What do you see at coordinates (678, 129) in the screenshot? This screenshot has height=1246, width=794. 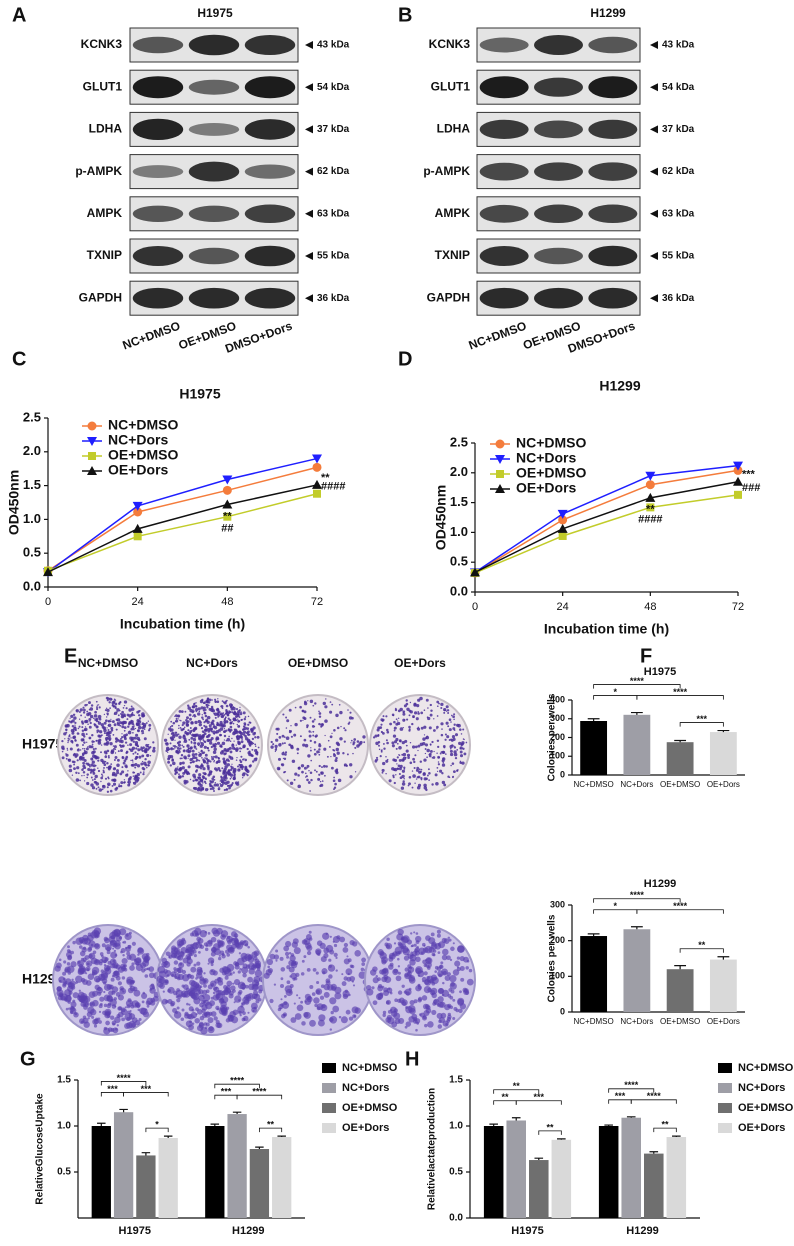 I see `size-label: 37 kDa` at bounding box center [678, 129].